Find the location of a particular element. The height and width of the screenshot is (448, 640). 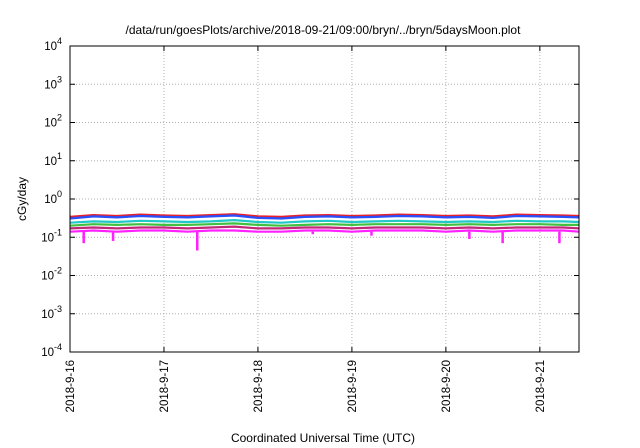

x-tick-label: 2018-9-17 is located at coordinates (165, 386).